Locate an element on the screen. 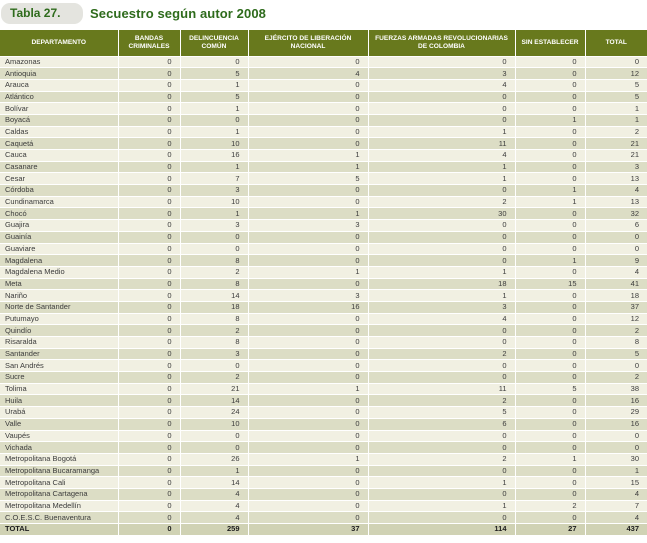 The image size is (647, 543). table-title: Secuestro según autor 2008 is located at coordinates (178, 13).